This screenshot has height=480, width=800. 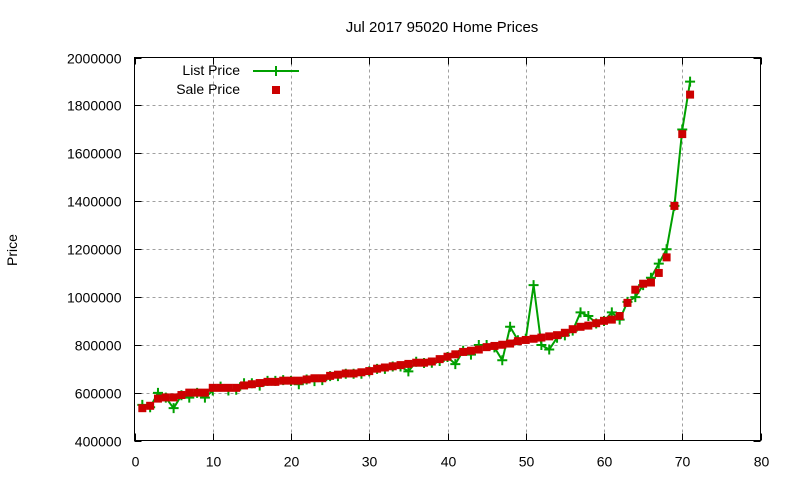 What do you see at coordinates (292, 462) in the screenshot?
I see `x-tick-label: 20` at bounding box center [292, 462].